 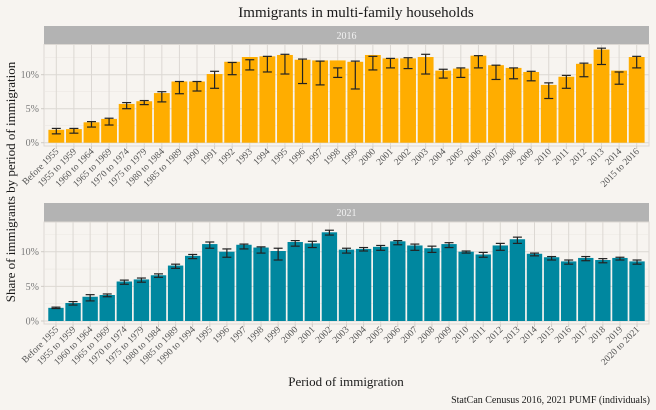 What do you see at coordinates (495, 335) in the screenshot?
I see `x-tick-label: 2012` at bounding box center [495, 335].